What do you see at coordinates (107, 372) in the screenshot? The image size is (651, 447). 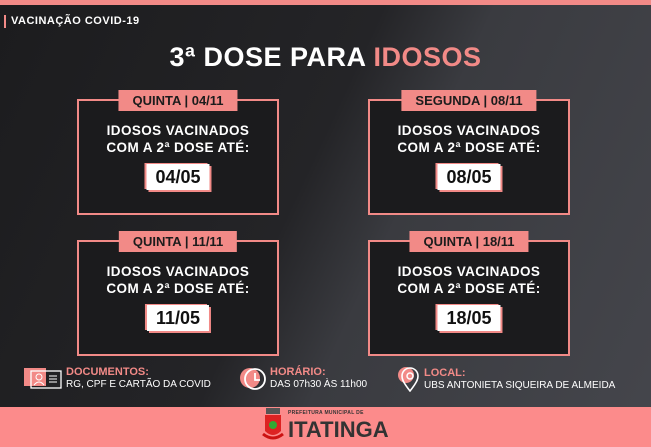 I see `documents-label: DOCUMENTOS:` at bounding box center [107, 372].